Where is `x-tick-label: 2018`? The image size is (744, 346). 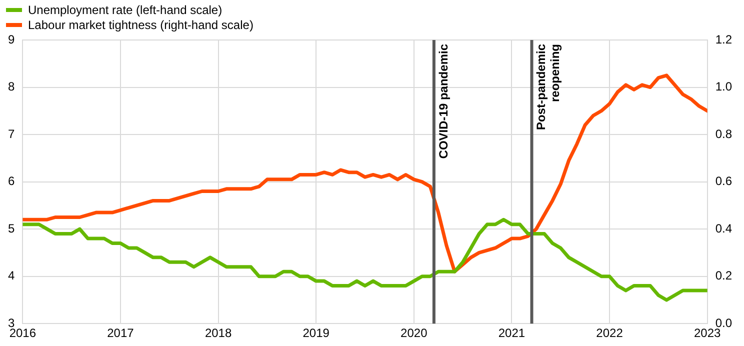 x-tick-label: 2018 is located at coordinates (218, 333).